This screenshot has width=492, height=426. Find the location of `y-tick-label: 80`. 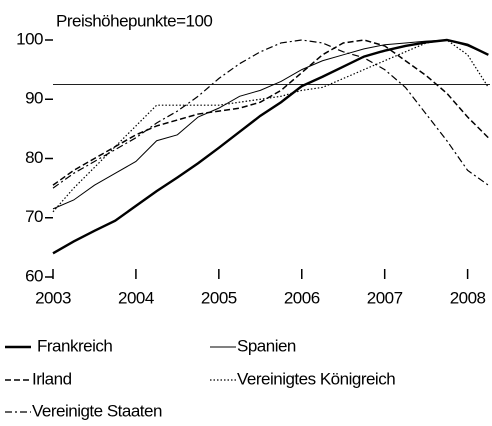

y-tick-label: 80 is located at coordinates (34, 157).